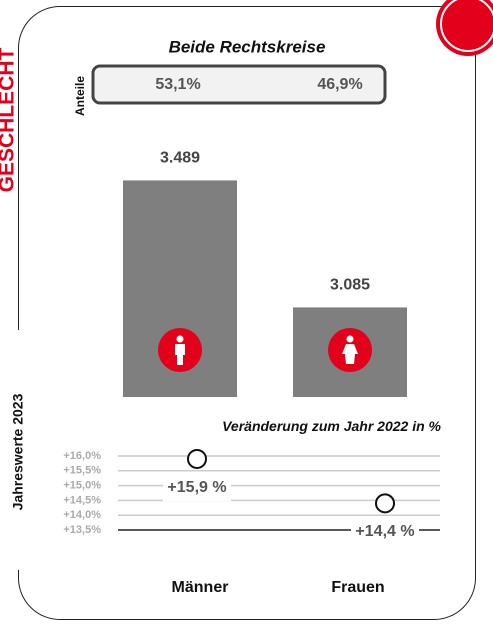 This screenshot has width=493, height=624. I want to click on dot-value-label: +14,4 %, so click(385, 532).